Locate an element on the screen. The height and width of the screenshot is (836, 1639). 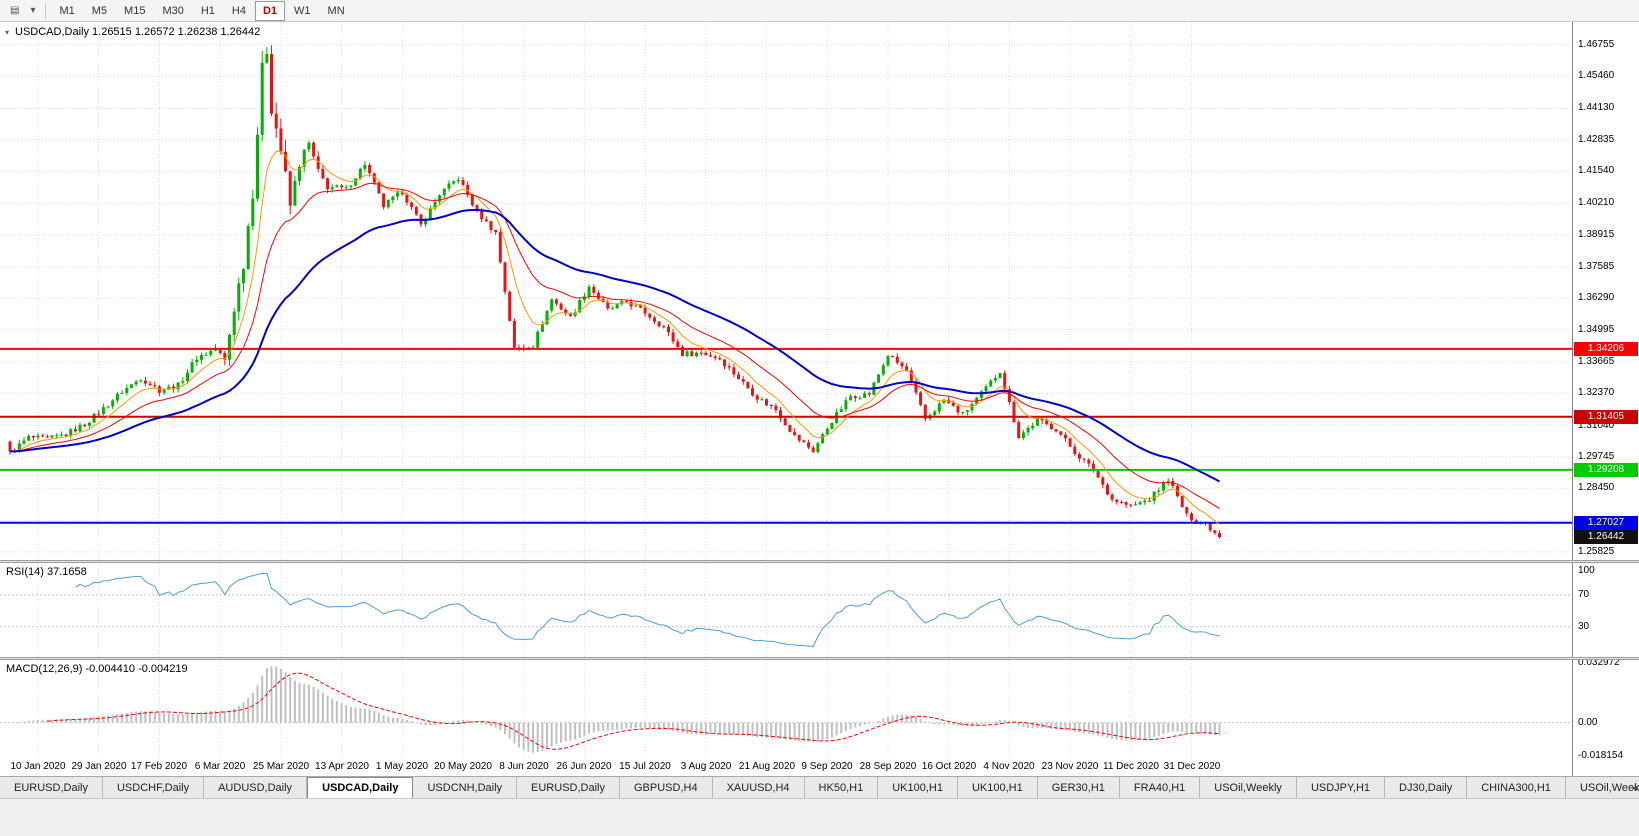
rsi-line is located at coordinates (647, 609).